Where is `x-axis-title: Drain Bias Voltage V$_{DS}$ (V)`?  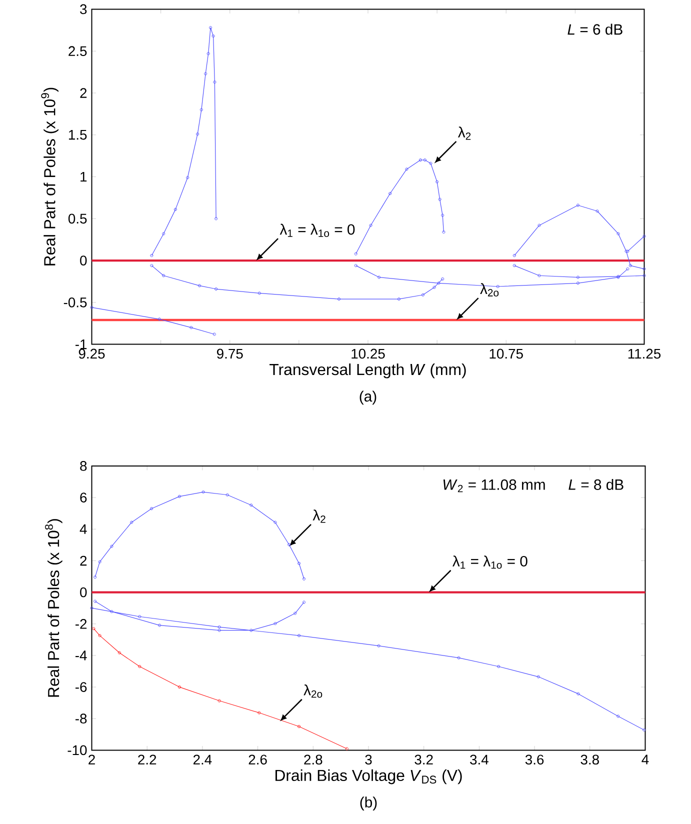 x-axis-title: Drain Bias Voltage V$_{DS}$ (V) is located at coordinates (368, 776).